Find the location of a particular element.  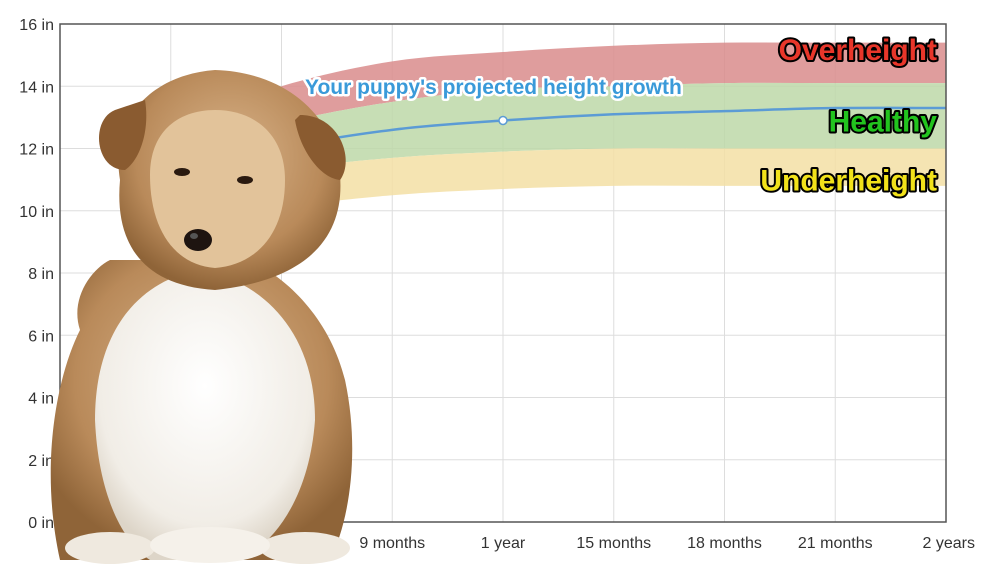

x-tick-label: 9 months is located at coordinates (392, 543).